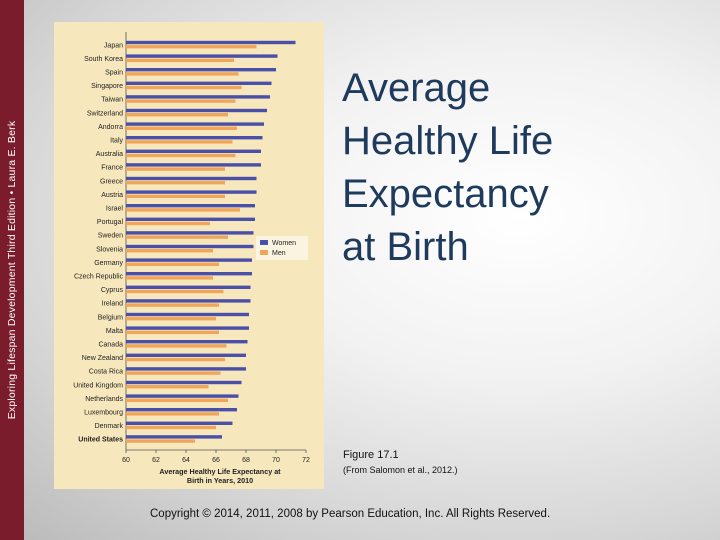 This screenshot has height=540, width=720. I want to click on y-tick-label: Costa Rica, so click(106, 372).